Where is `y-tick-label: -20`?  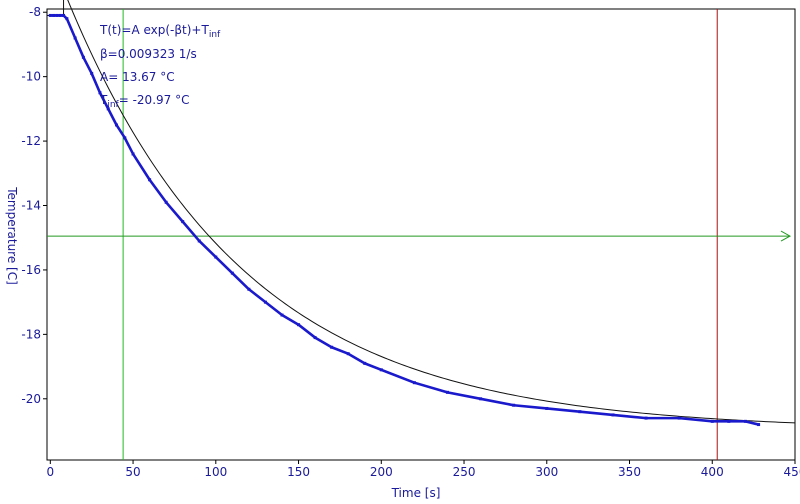
y-tick-label: -20 is located at coordinates (31, 399).